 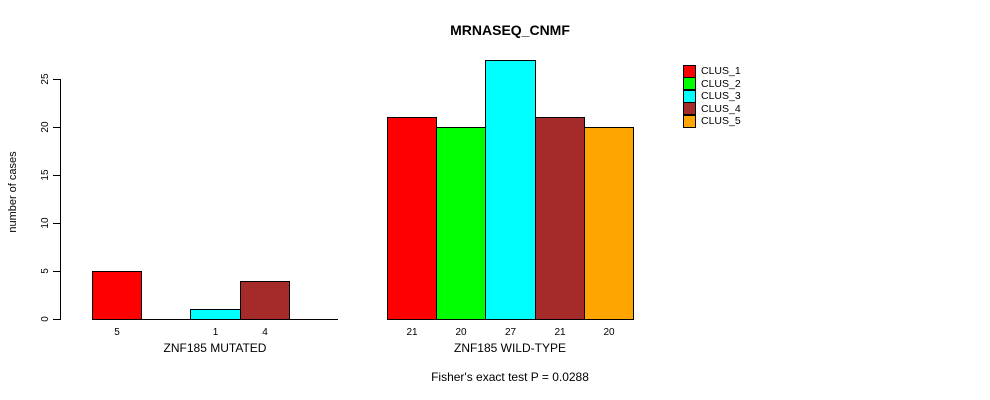 I want to click on x-axis-label-wild-type: ZNF185 WILD-TYPE, so click(x=510, y=348).